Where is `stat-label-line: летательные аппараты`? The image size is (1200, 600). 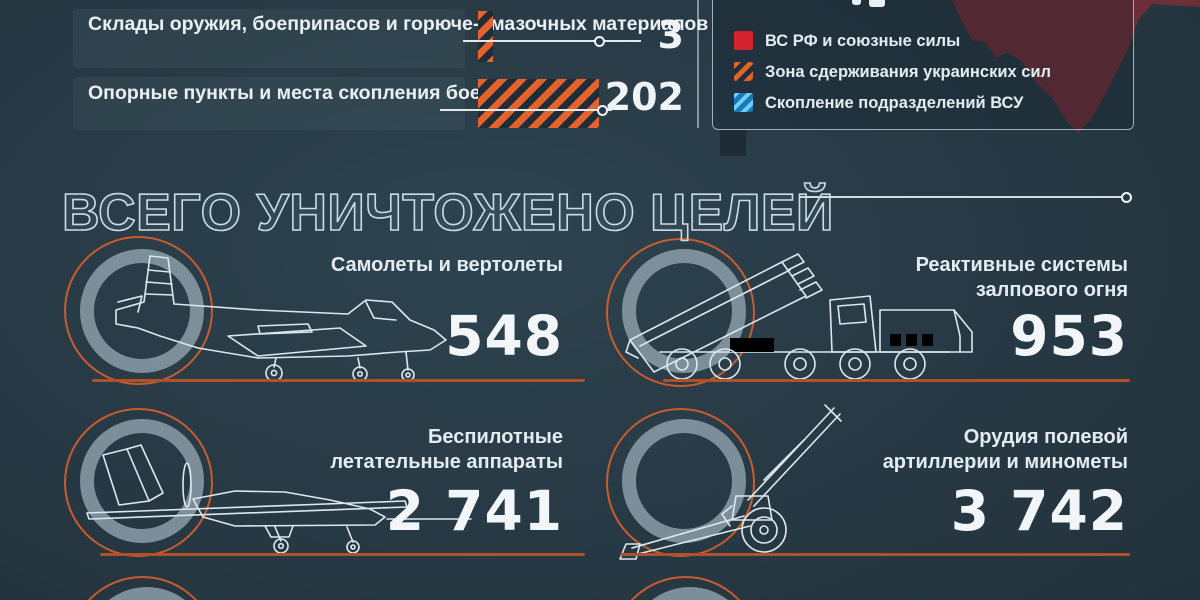 stat-label-line: летательные аппараты is located at coordinates (446, 461).